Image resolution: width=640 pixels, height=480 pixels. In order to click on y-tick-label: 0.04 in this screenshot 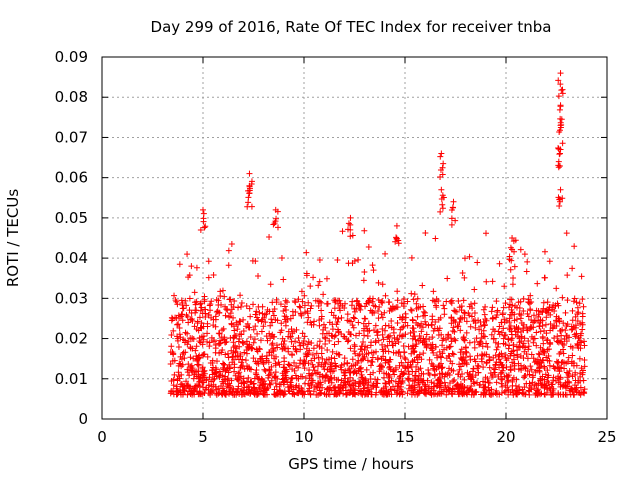, I will do `click(71, 258)`.